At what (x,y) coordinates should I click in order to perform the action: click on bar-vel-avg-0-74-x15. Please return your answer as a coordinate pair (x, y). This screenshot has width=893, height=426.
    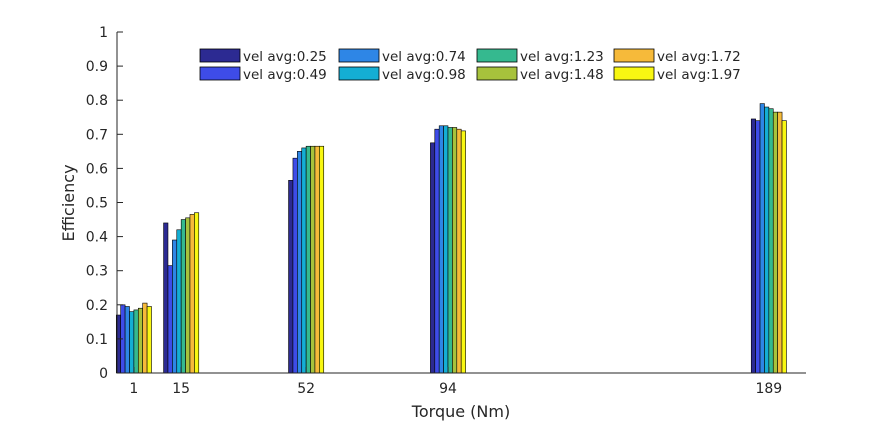
    Looking at the image, I should click on (175, 306).